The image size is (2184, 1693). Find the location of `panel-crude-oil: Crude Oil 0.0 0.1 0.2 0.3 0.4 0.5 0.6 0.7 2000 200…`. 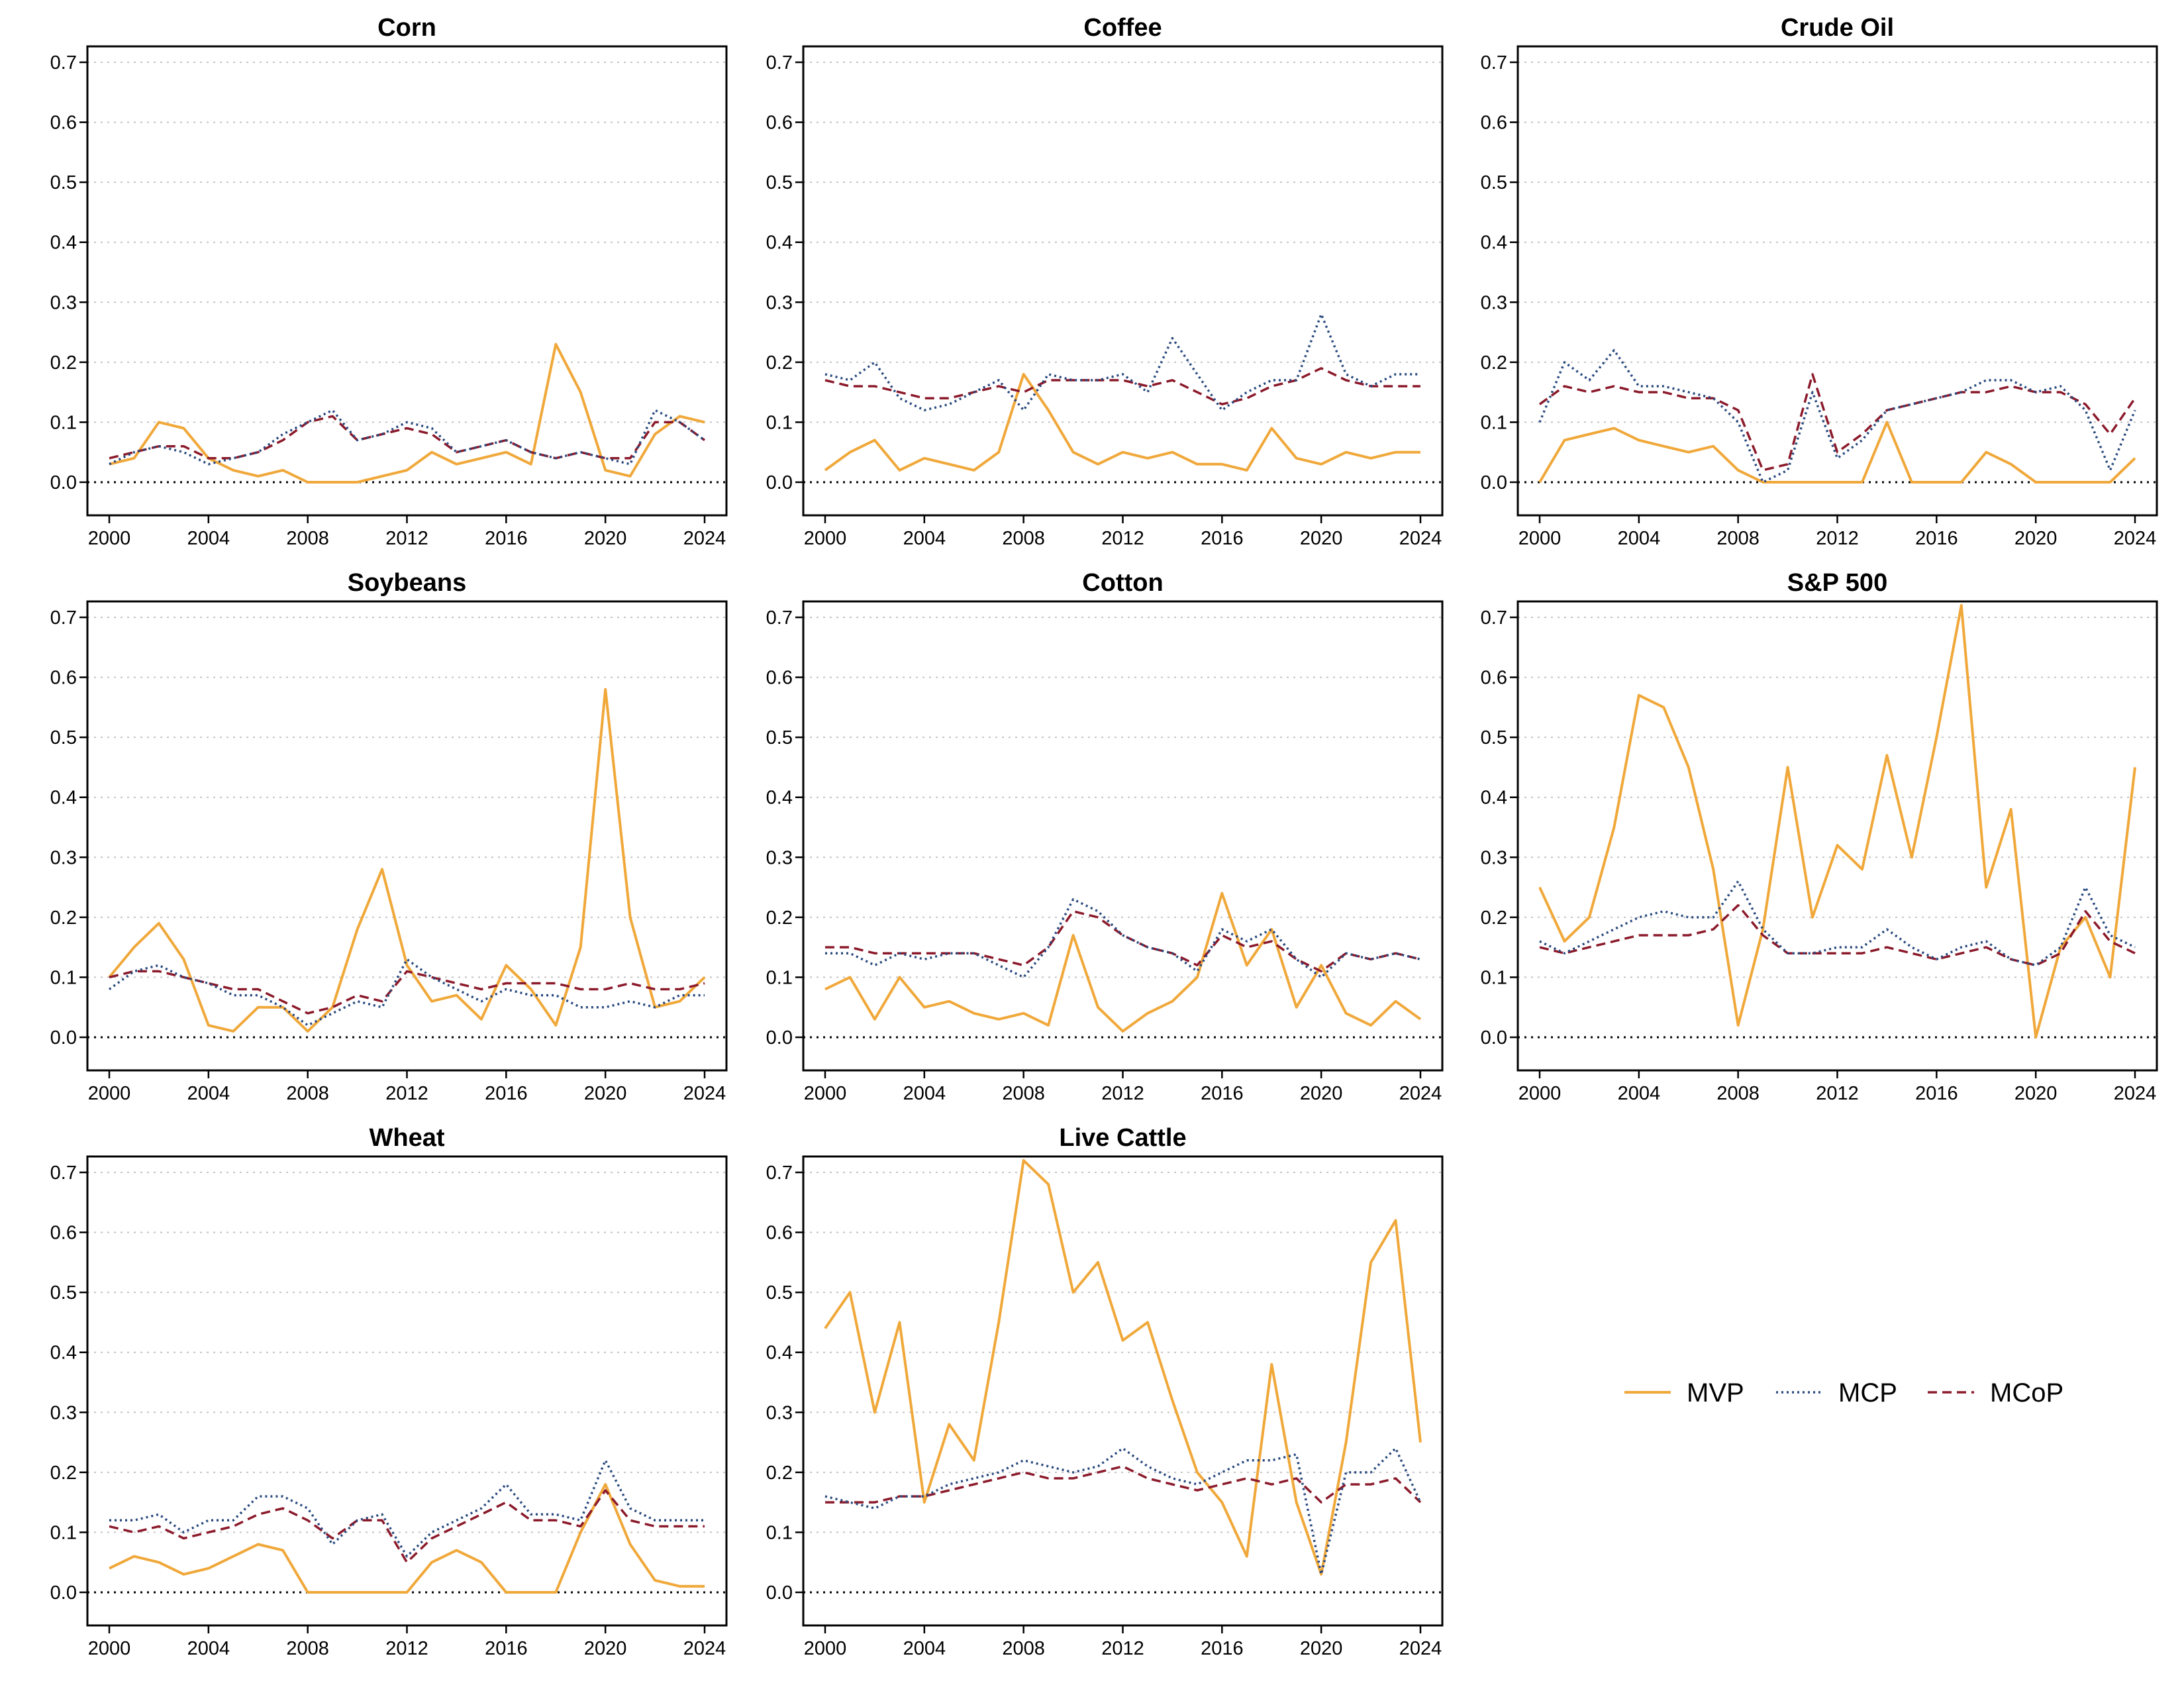

panel-crude-oil: Crude Oil 0.0 0.1 0.2 0.3 0.4 0.5 0.6 0.7 2000 200… is located at coordinates (1819, 281).